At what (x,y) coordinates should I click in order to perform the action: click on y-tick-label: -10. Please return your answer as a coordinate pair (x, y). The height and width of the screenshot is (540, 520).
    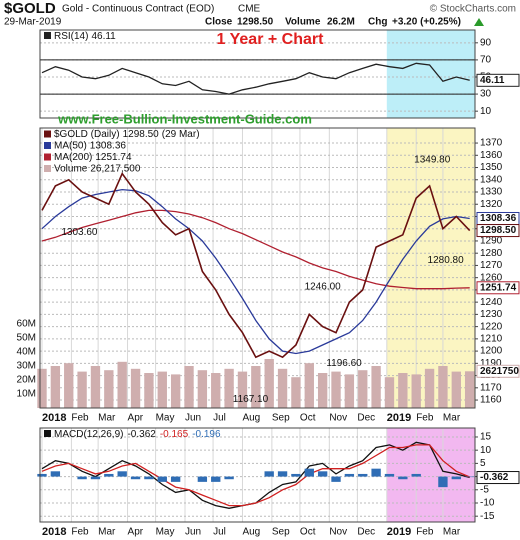
    Looking at the image, I should click on (487, 503).